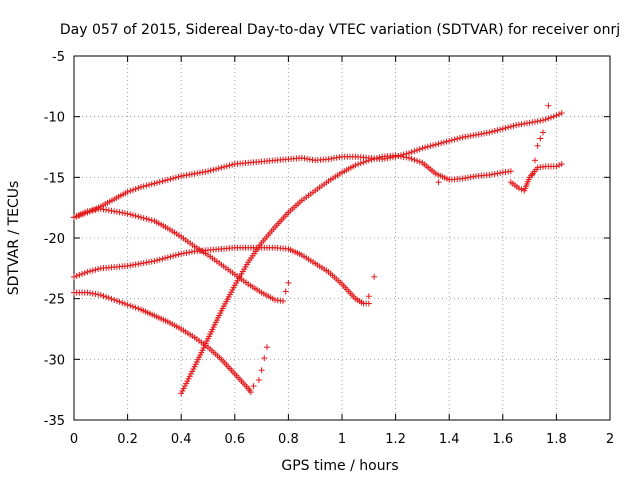 This screenshot has width=640, height=480. What do you see at coordinates (556, 439) in the screenshot?
I see `x-tick-label: 1.8` at bounding box center [556, 439].